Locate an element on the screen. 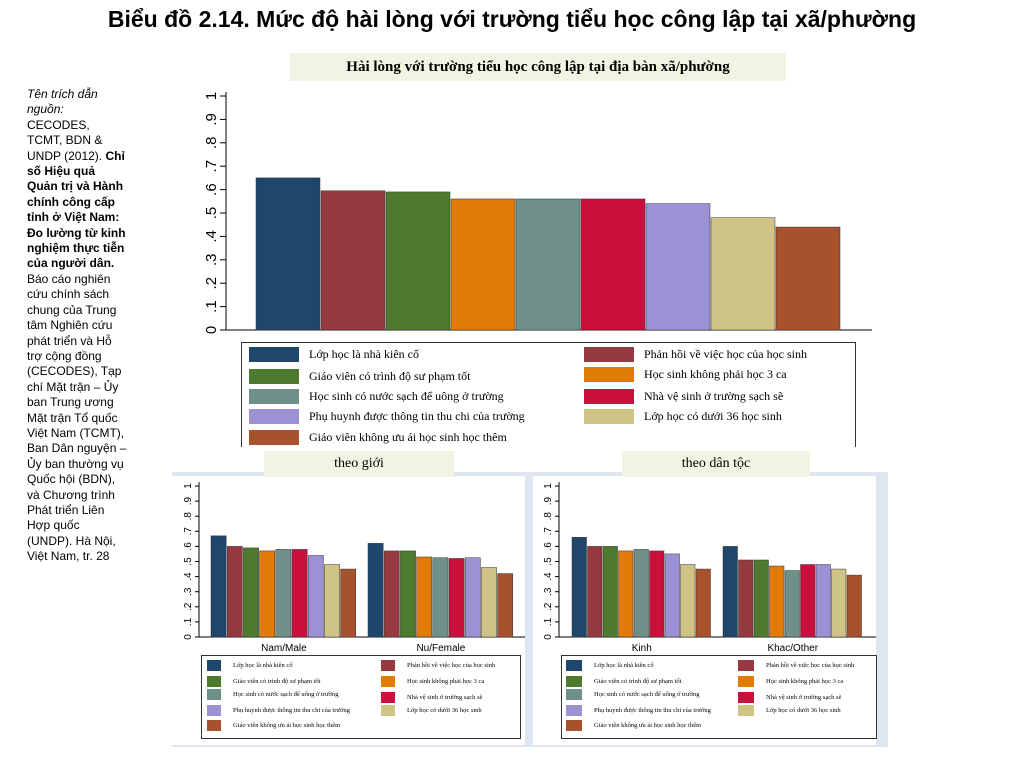  bar-2-g0-s8 is located at coordinates (703, 603).